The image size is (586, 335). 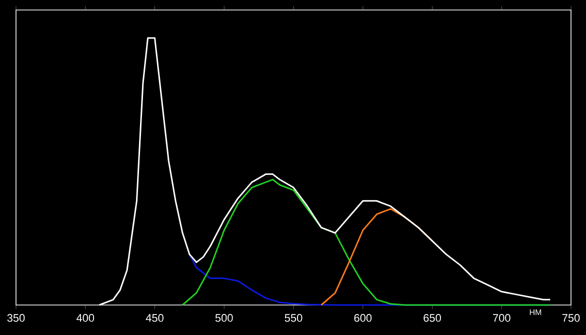 What do you see at coordinates (16, 318) in the screenshot?
I see `x-tick-label: 350` at bounding box center [16, 318].